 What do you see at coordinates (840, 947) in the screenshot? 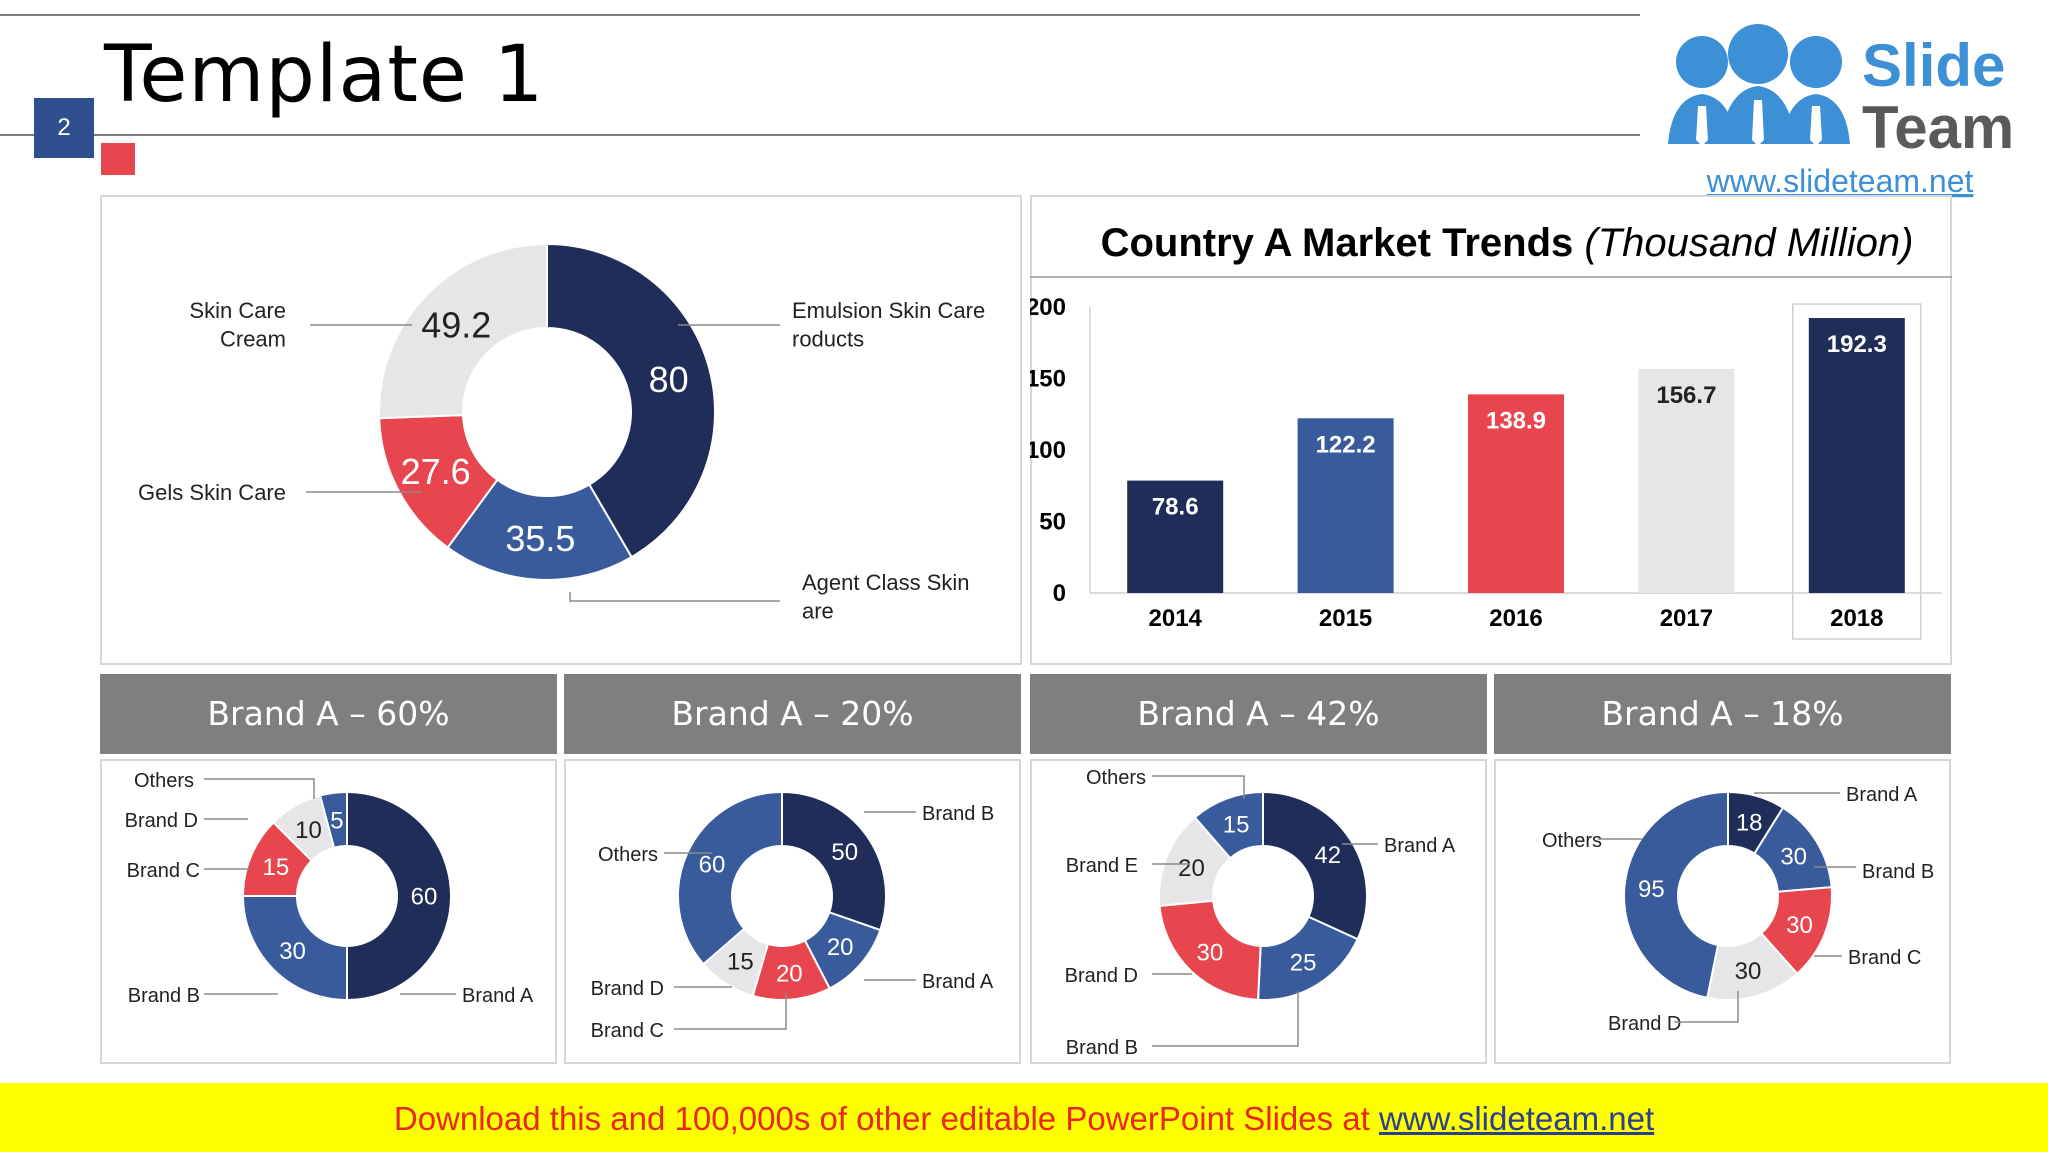
I see `brand2-value-brand-a: 20` at bounding box center [840, 947].